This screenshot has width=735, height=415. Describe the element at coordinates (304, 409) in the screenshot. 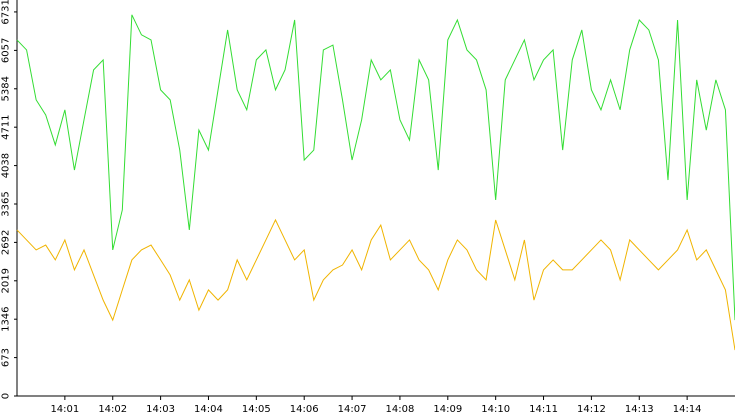

I see `x-tick-label: 14:06` at that location.